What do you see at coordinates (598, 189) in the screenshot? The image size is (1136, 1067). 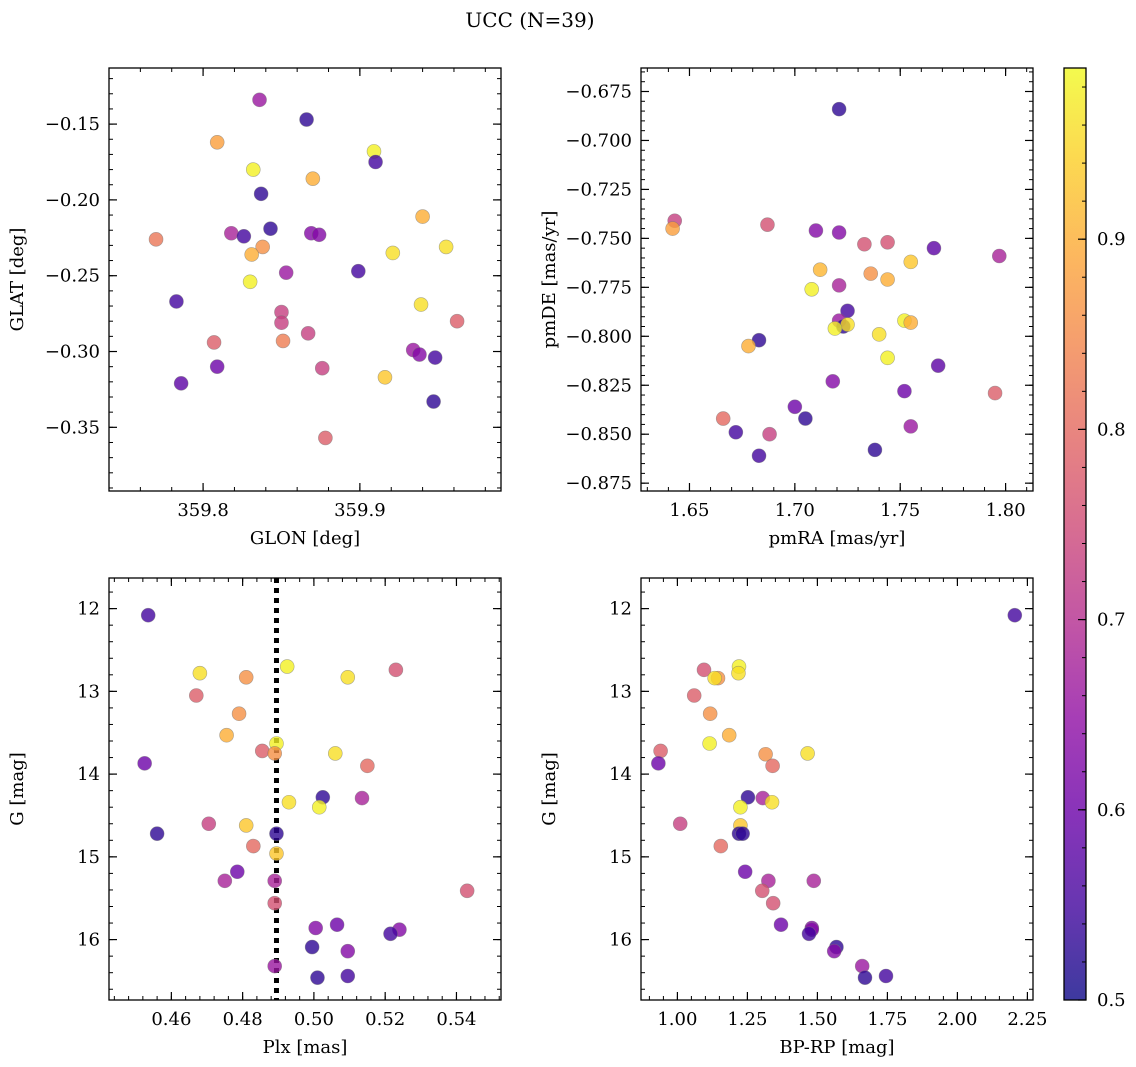 I see `y-tick-label: −0.725` at bounding box center [598, 189].